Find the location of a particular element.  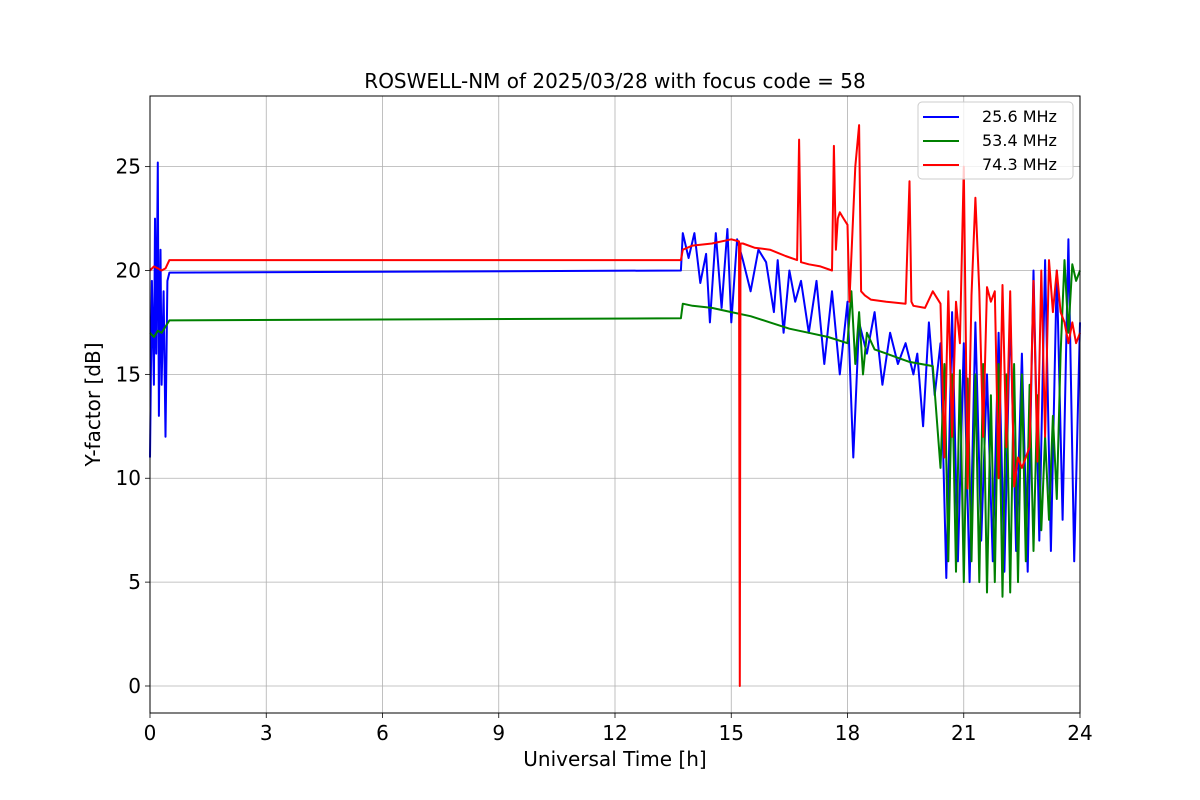

y-tick-label: 10 is located at coordinates (128, 478).